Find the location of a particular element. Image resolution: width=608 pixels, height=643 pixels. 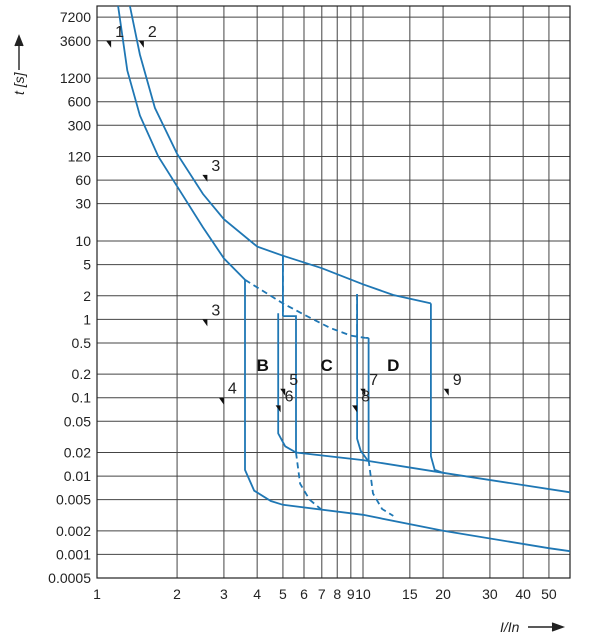

x-tick-label: 7 is located at coordinates (322, 594).